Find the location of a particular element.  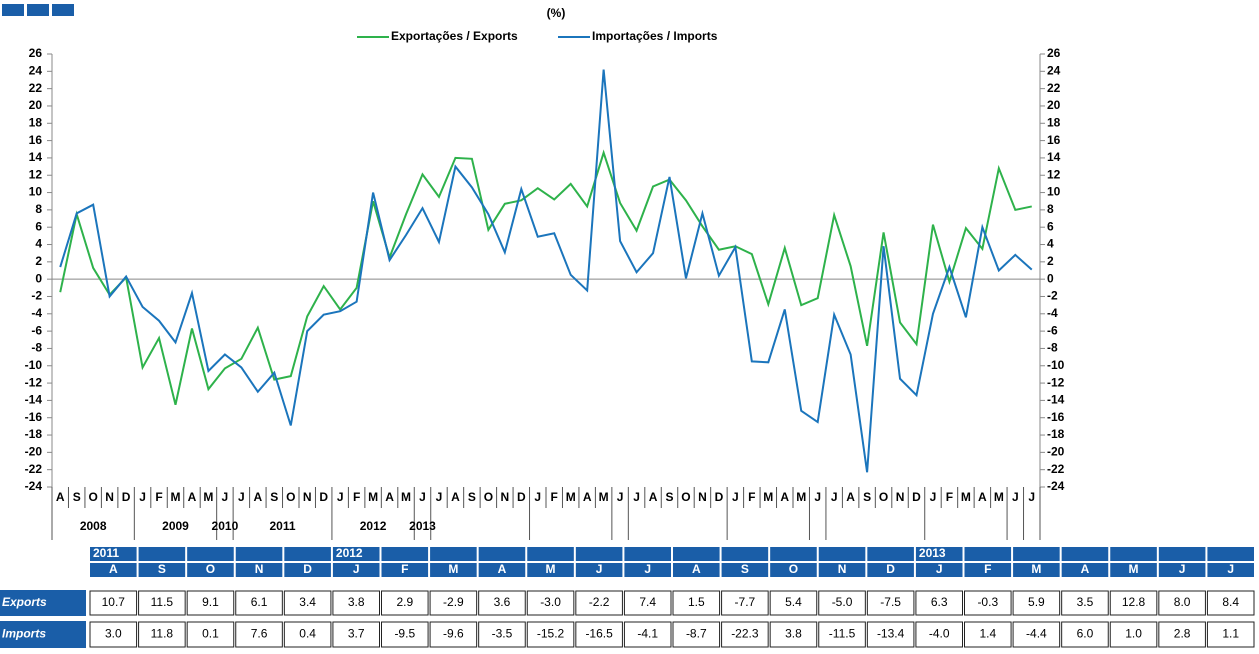

x-tick-label: D is located at coordinates (521, 497).